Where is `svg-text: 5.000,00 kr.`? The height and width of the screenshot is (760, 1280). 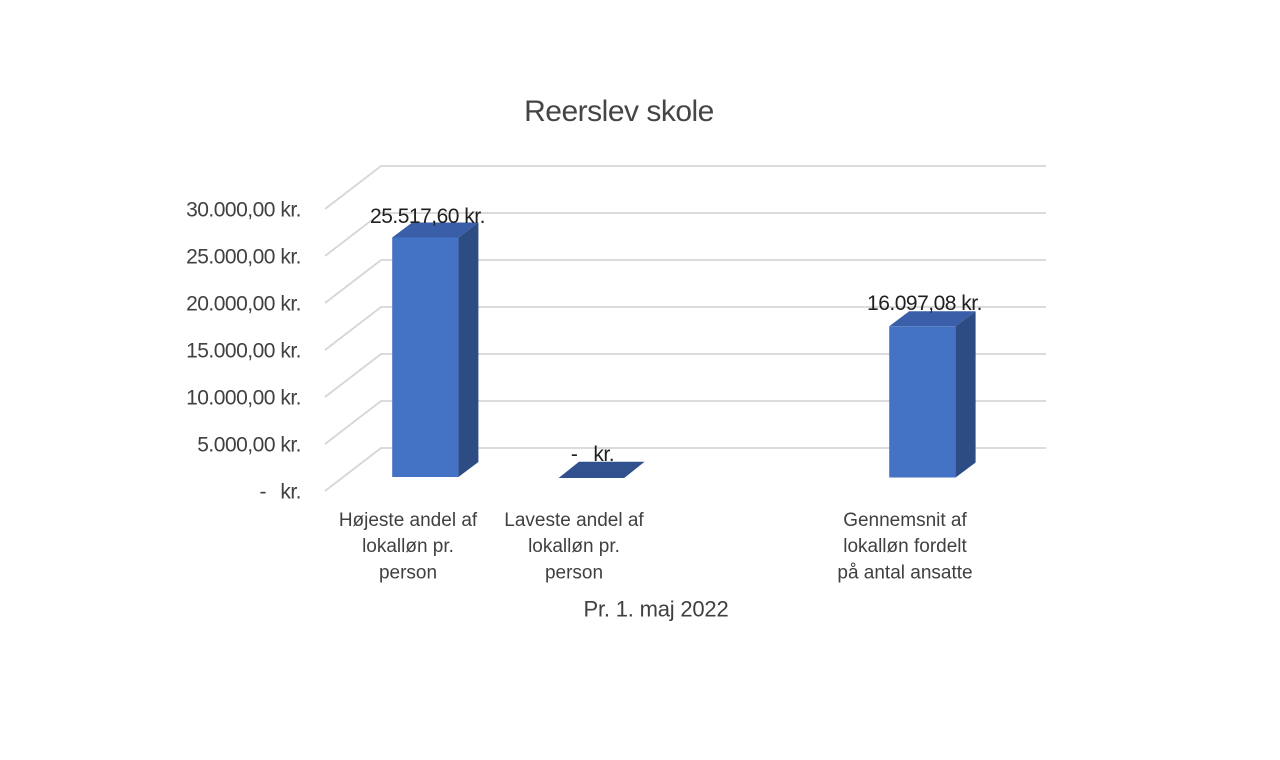
svg-text: 5.000,00 kr. is located at coordinates (249, 445).